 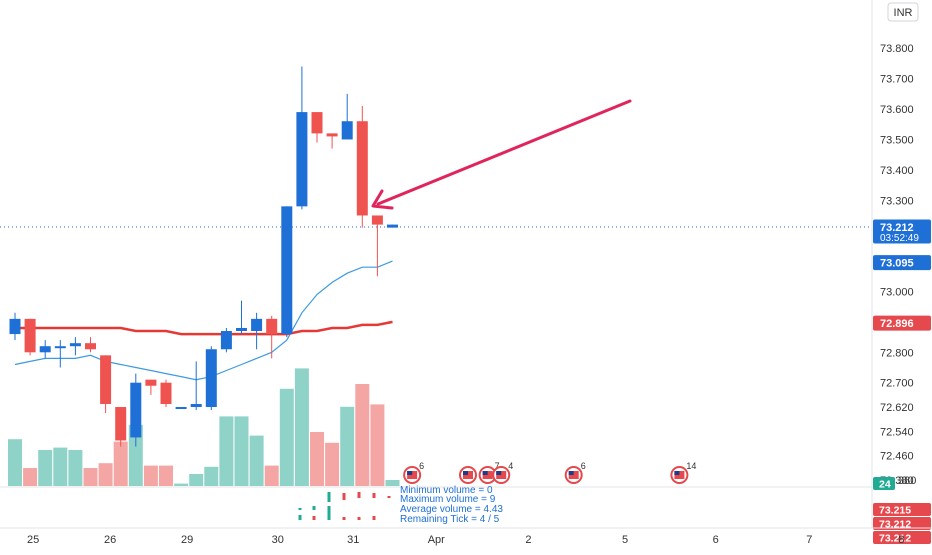 What do you see at coordinates (497, 466) in the screenshot?
I see `event-count-label: 7` at bounding box center [497, 466].